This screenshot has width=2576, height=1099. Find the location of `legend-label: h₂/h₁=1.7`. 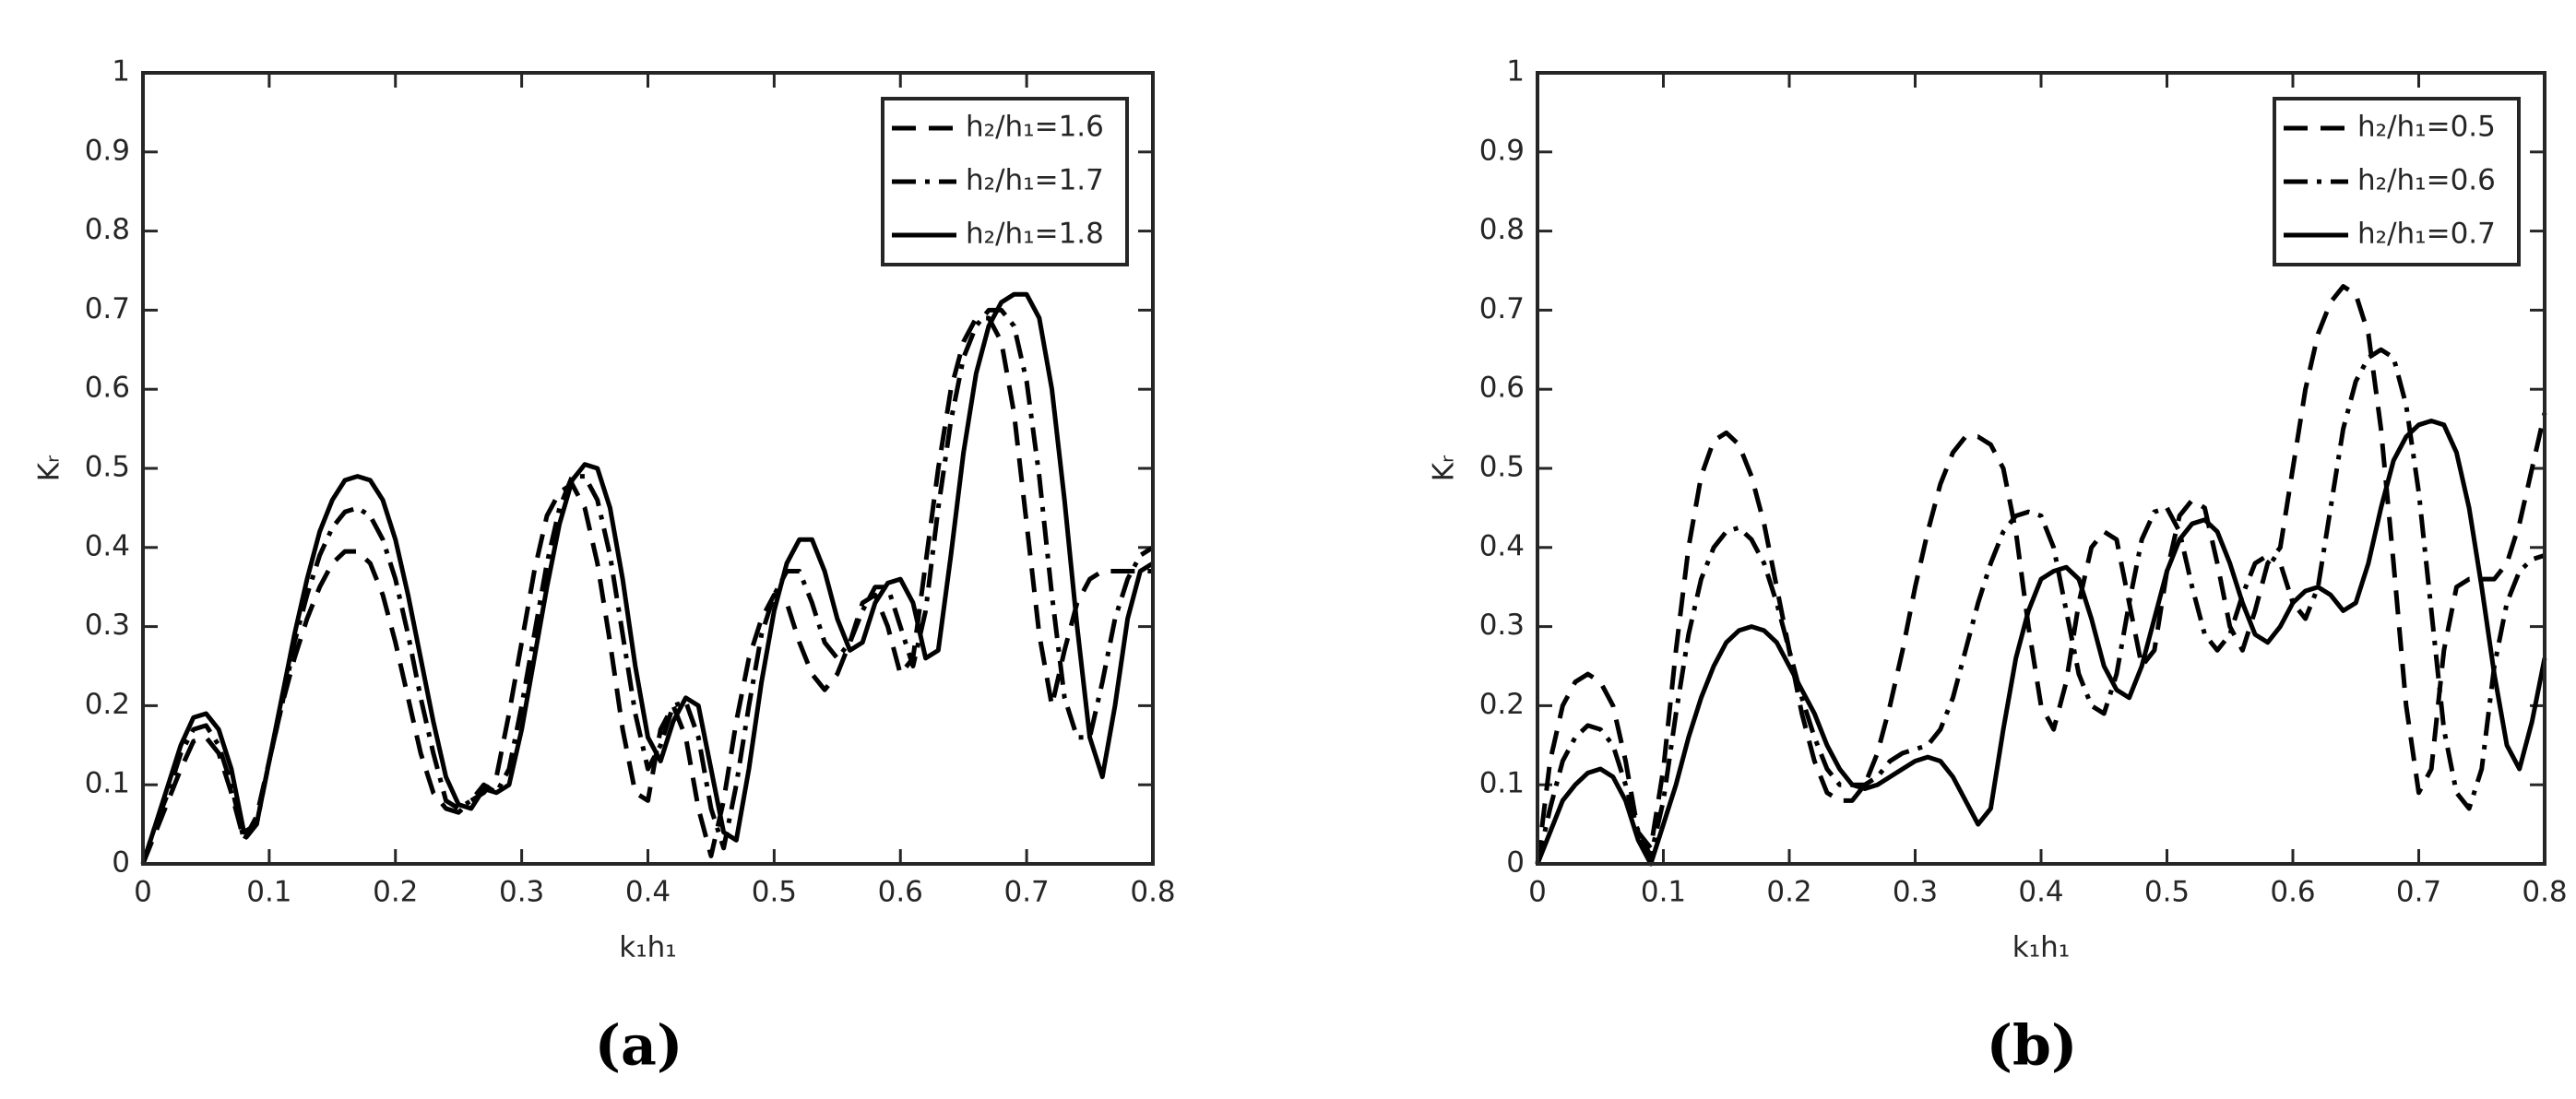

legend-label: h₂/h₁=1.7 is located at coordinates (1035, 181).